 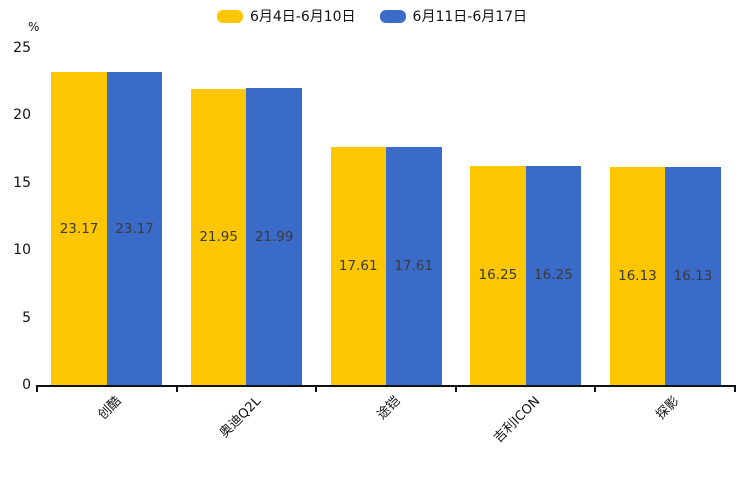 I want to click on bar-week2: 21.99, so click(x=274, y=236).